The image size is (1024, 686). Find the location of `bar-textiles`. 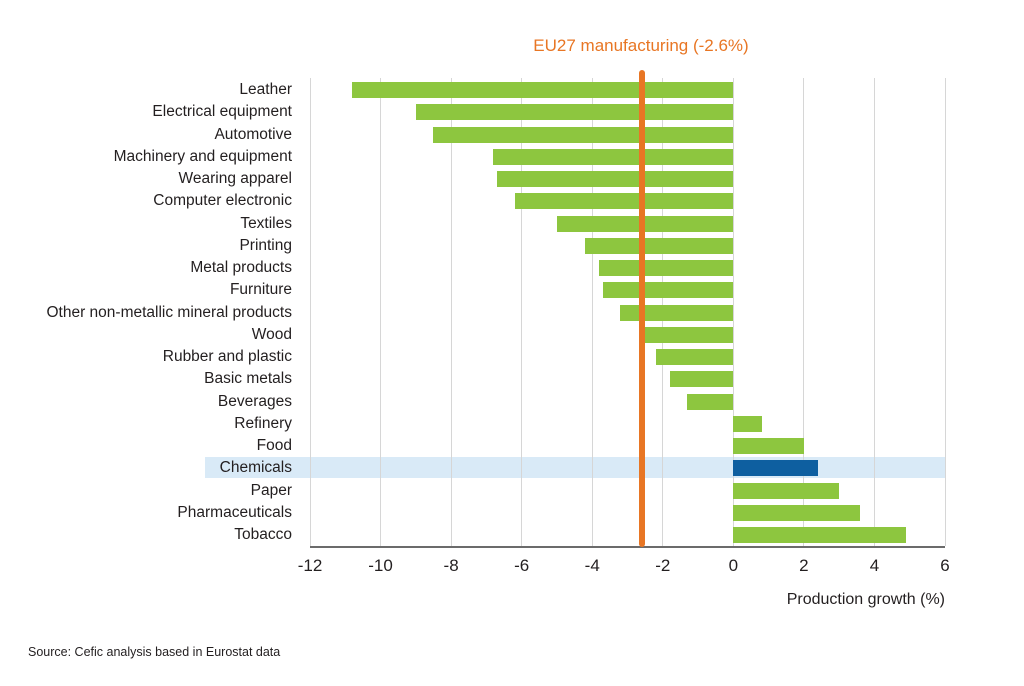

bar-textiles is located at coordinates (645, 223).